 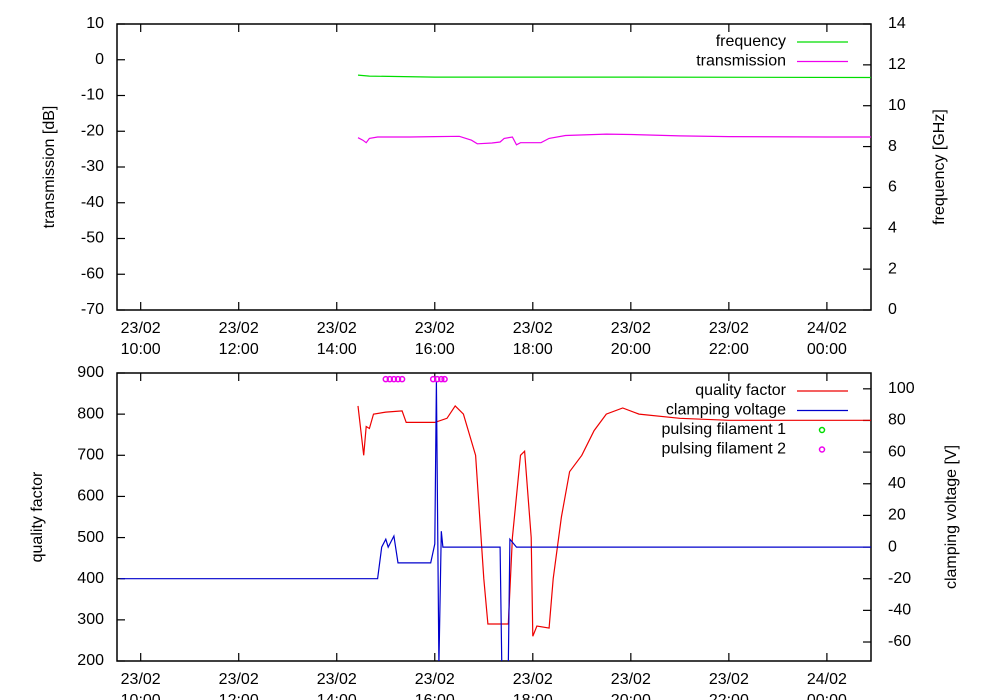 What do you see at coordinates (899, 578) in the screenshot?
I see `y2-tick-label: -20` at bounding box center [899, 578].